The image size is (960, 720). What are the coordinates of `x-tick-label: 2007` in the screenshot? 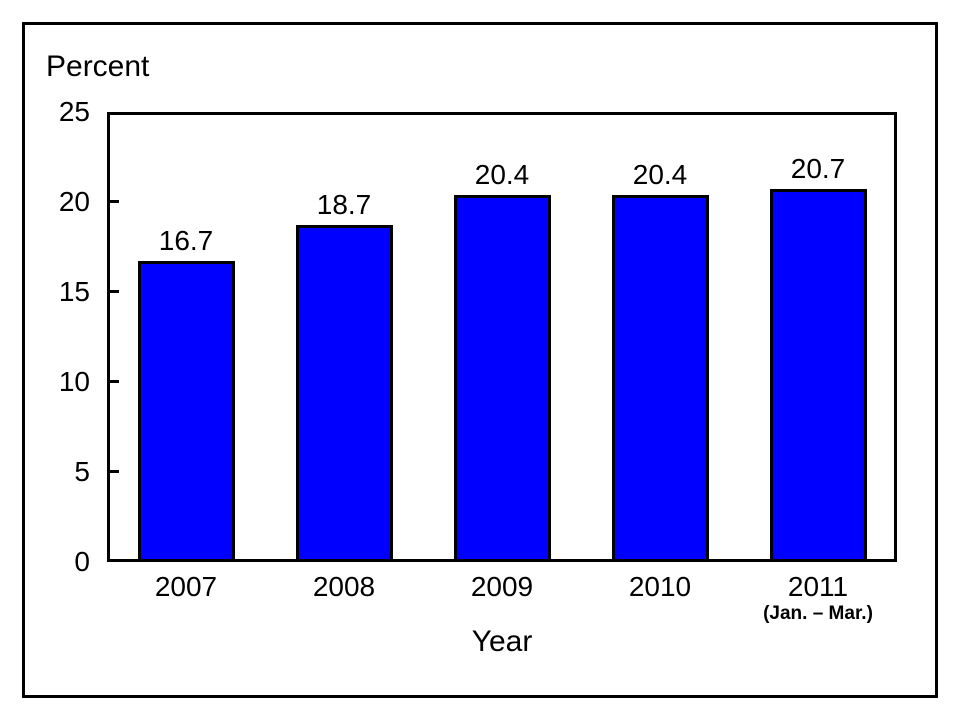 It's located at (186, 586).